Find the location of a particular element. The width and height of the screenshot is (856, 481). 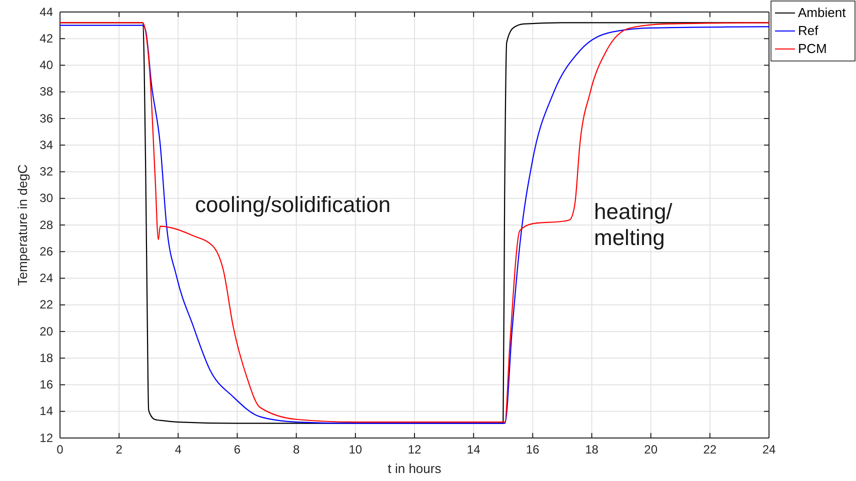

y-tick-label: 34 is located at coordinates (47, 145).